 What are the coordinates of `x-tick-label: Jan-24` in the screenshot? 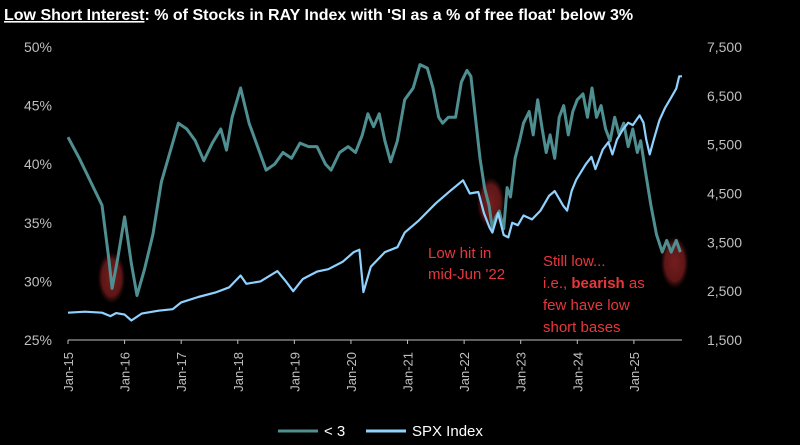 It's located at (577, 372).